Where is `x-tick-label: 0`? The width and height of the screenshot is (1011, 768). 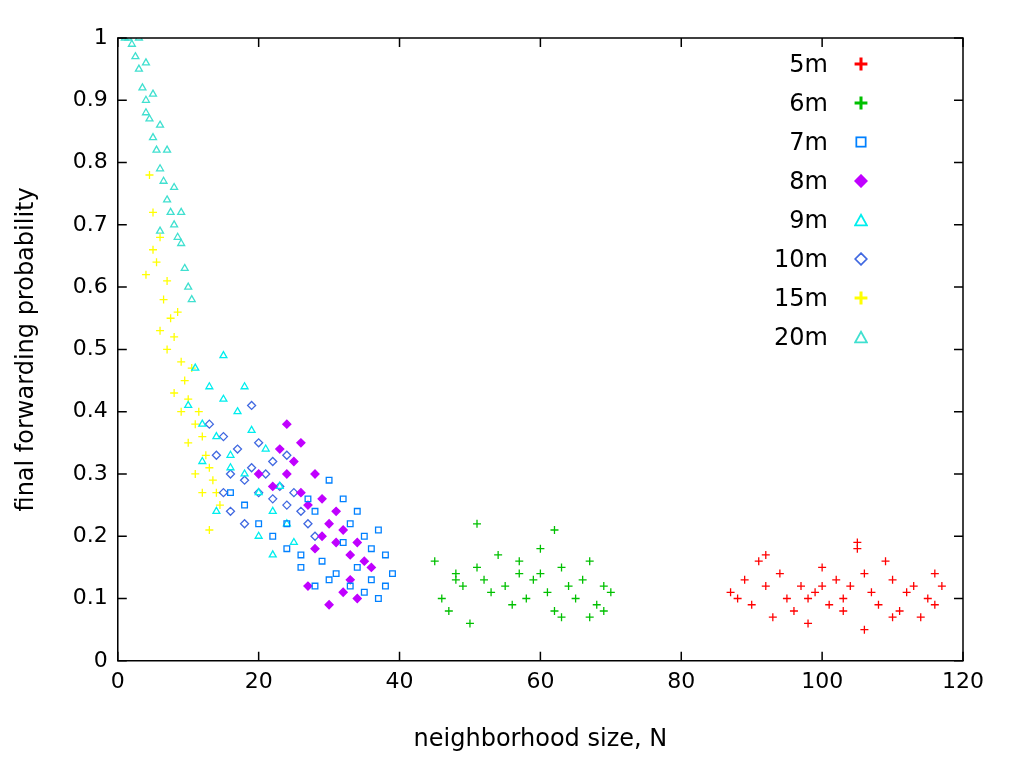
x-tick-label: 0 is located at coordinates (117, 680).